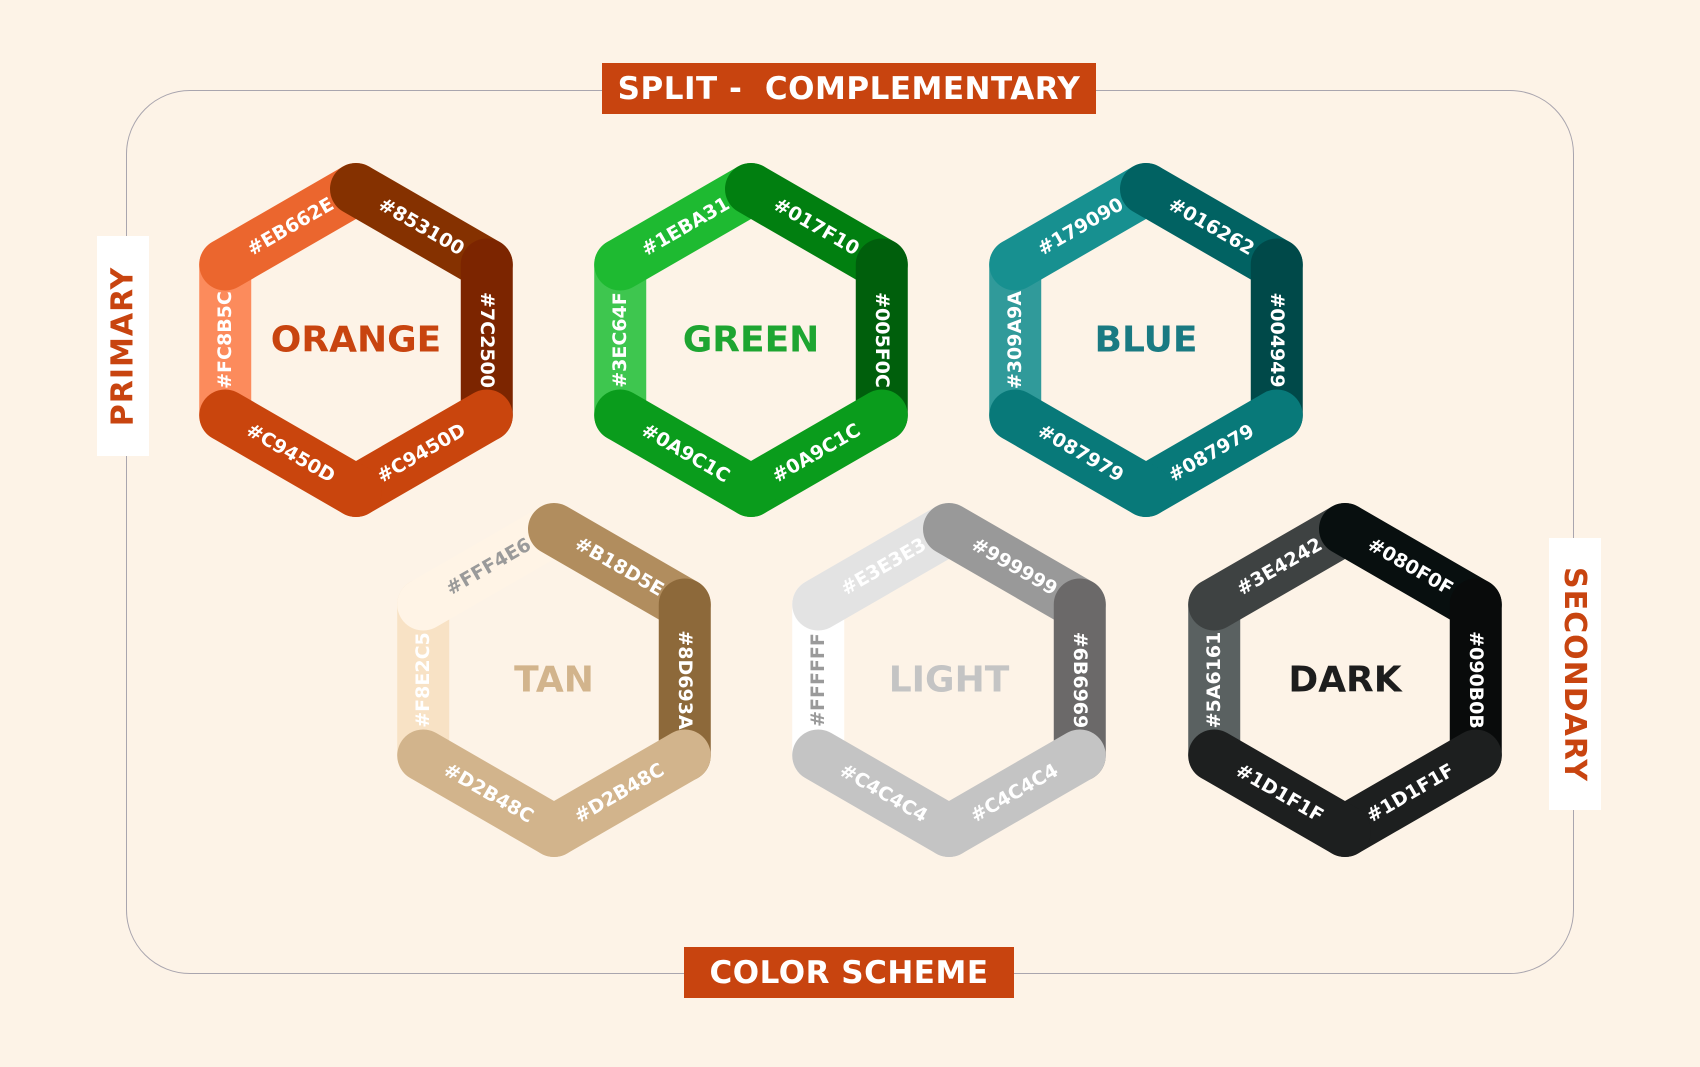 Image resolution: width=1700 pixels, height=1067 pixels. I want to click on hex-code-label: #005F0C, so click(882, 340).